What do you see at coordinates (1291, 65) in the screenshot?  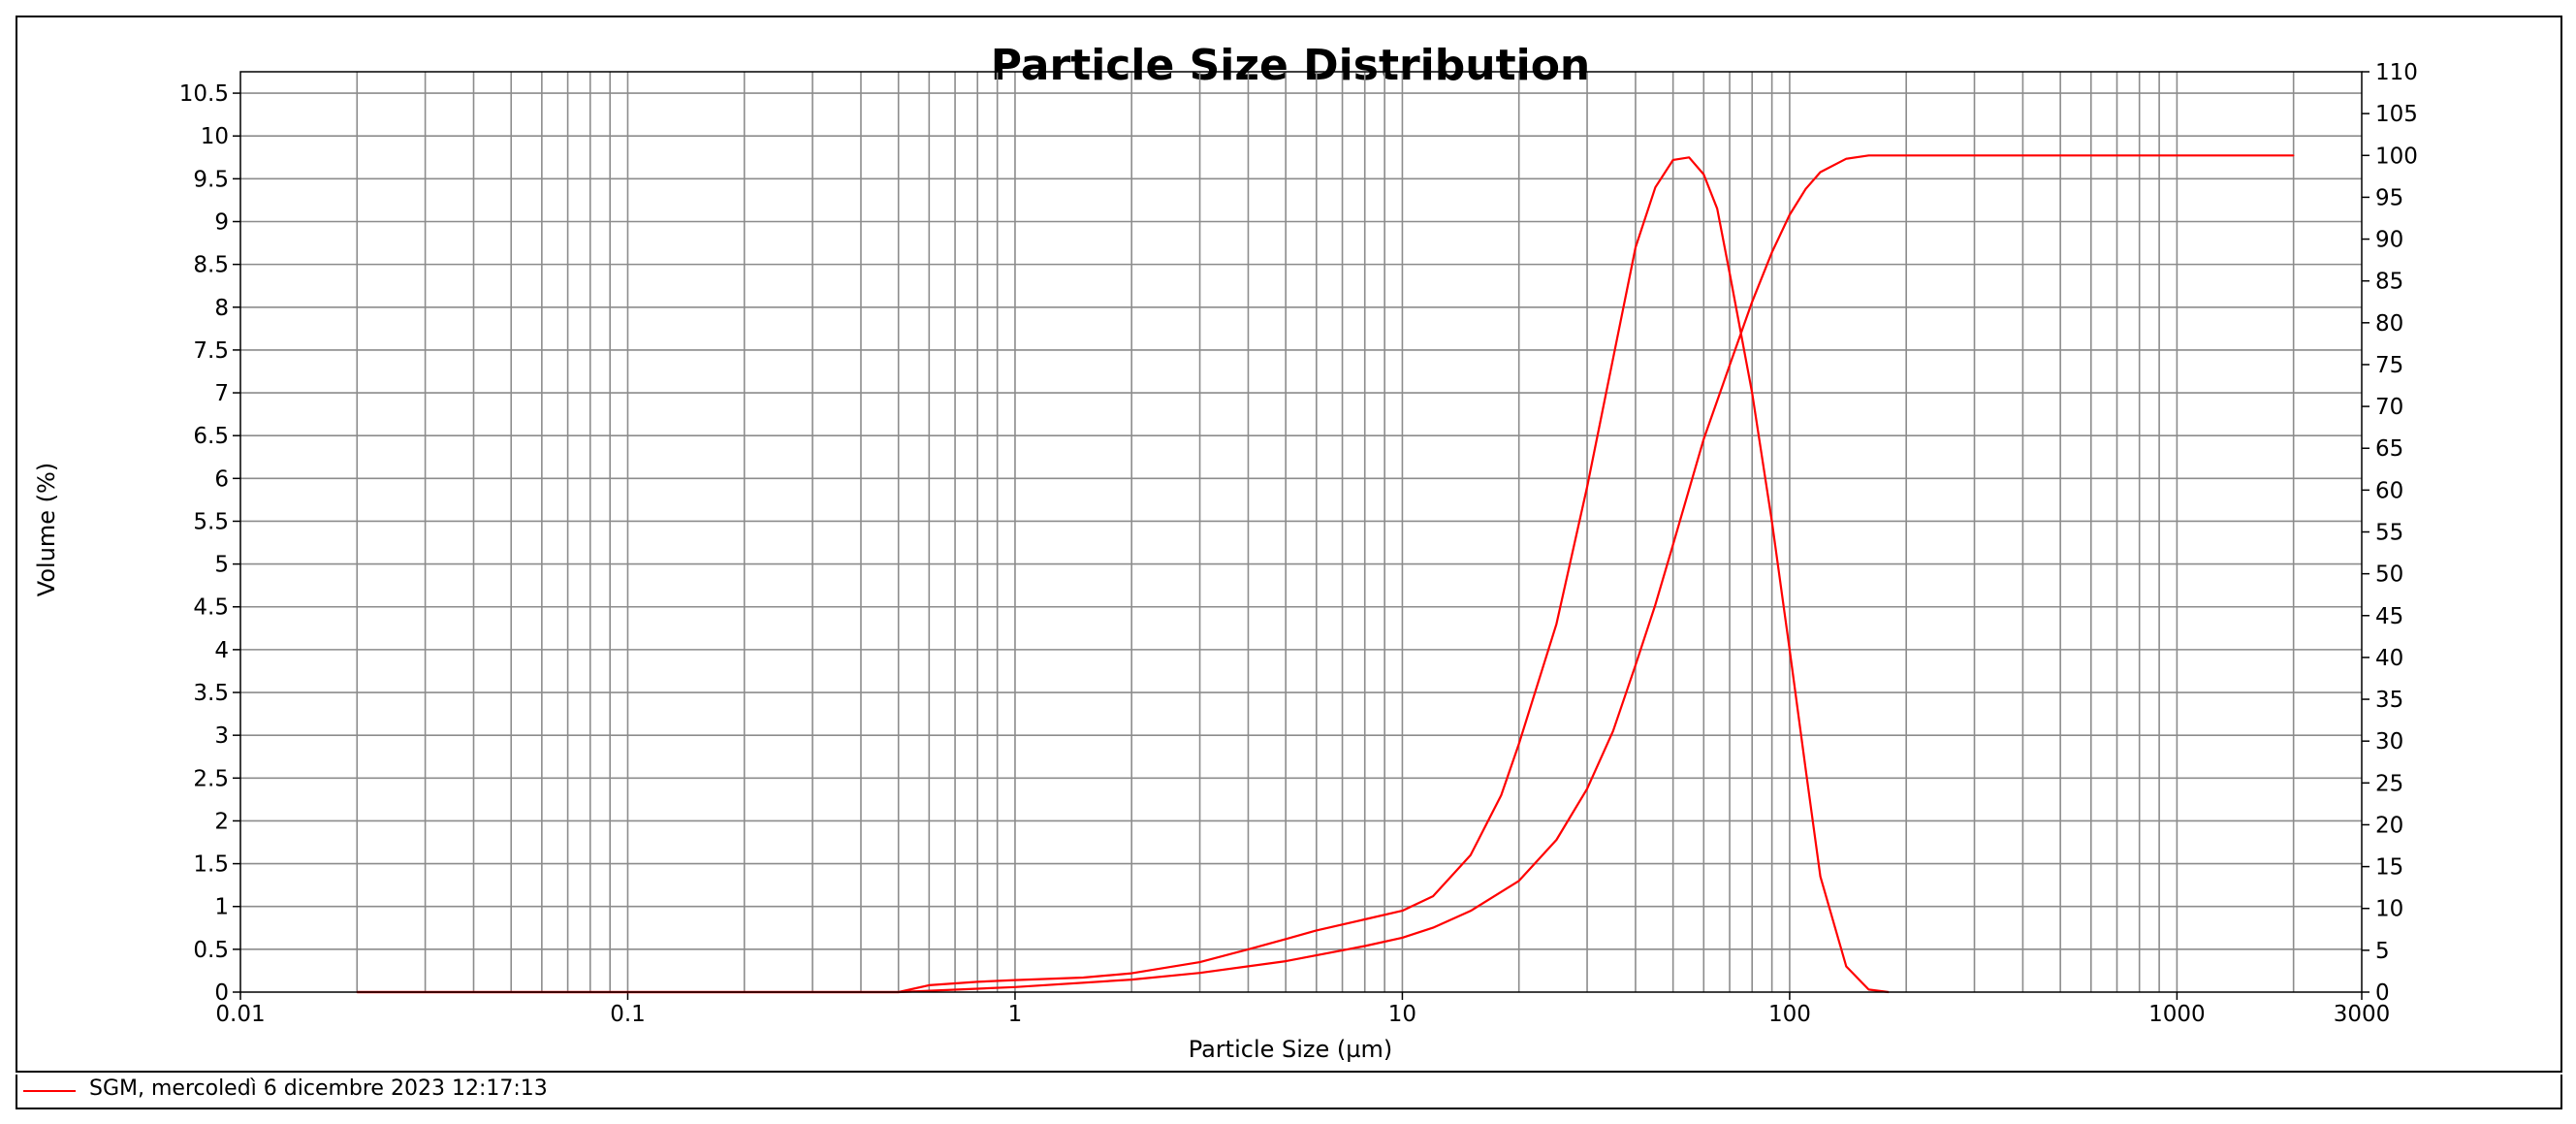 I see `chart-title: Particle Size Distribution` at bounding box center [1291, 65].